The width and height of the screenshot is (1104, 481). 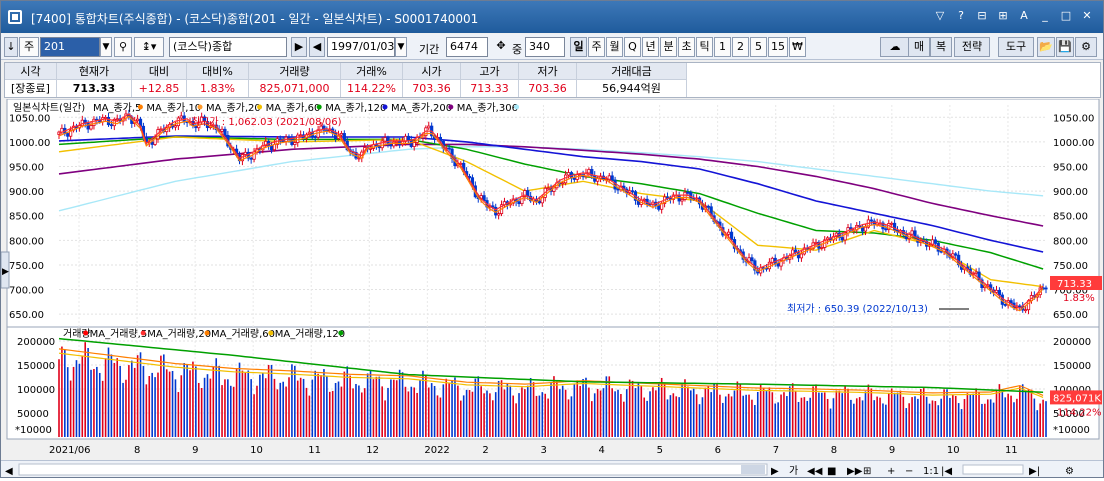 I want to click on bottom-button-10: |◀, so click(x=946, y=471).